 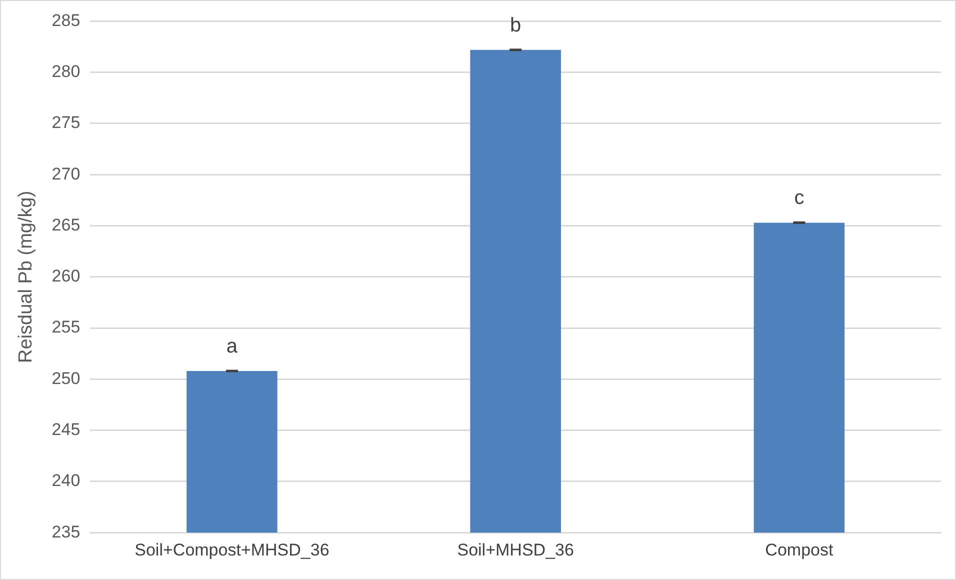 What do you see at coordinates (66, 378) in the screenshot?
I see `y-tick-label: 250` at bounding box center [66, 378].